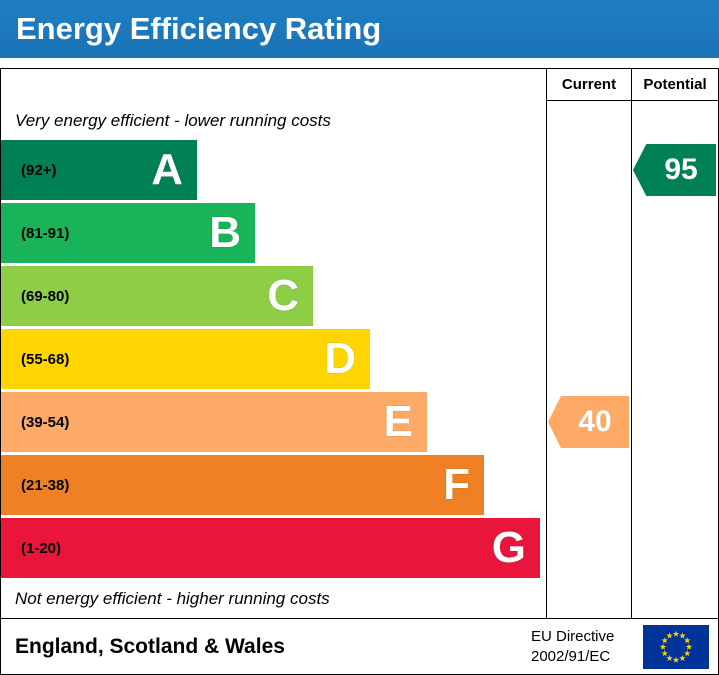 This screenshot has width=719, height=675. I want to click on current-column-header: Current, so click(589, 85).